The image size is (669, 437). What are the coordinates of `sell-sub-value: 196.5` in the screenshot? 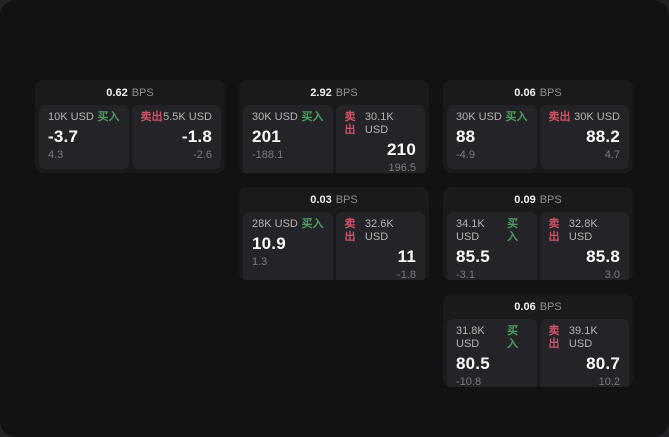 It's located at (402, 167).